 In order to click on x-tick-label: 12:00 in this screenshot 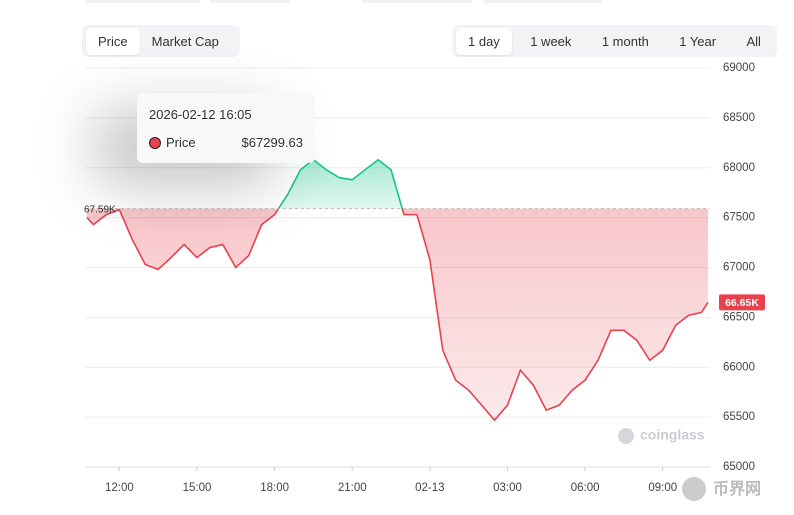, I will do `click(119, 488)`.